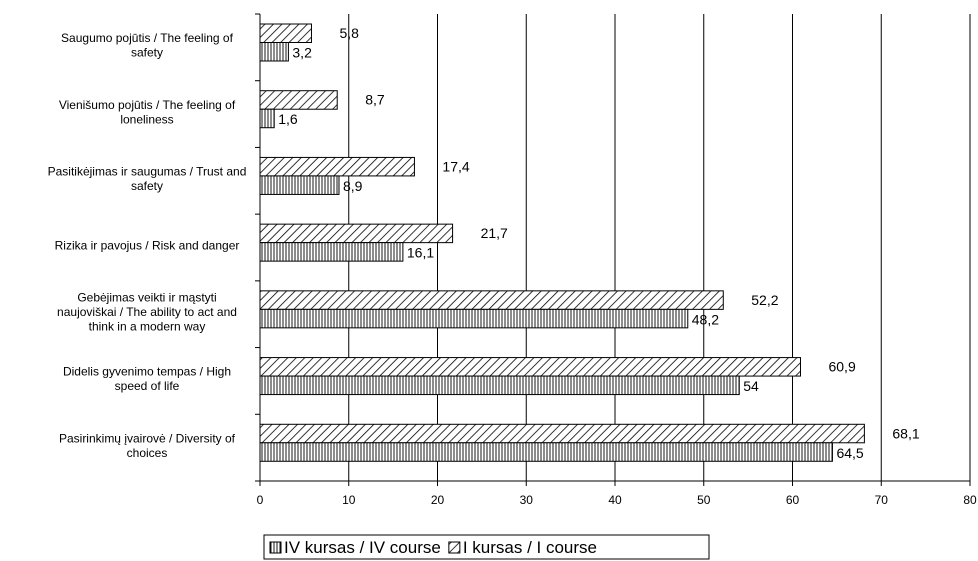  What do you see at coordinates (970, 500) in the screenshot?
I see `x-tick-label: 80` at bounding box center [970, 500].